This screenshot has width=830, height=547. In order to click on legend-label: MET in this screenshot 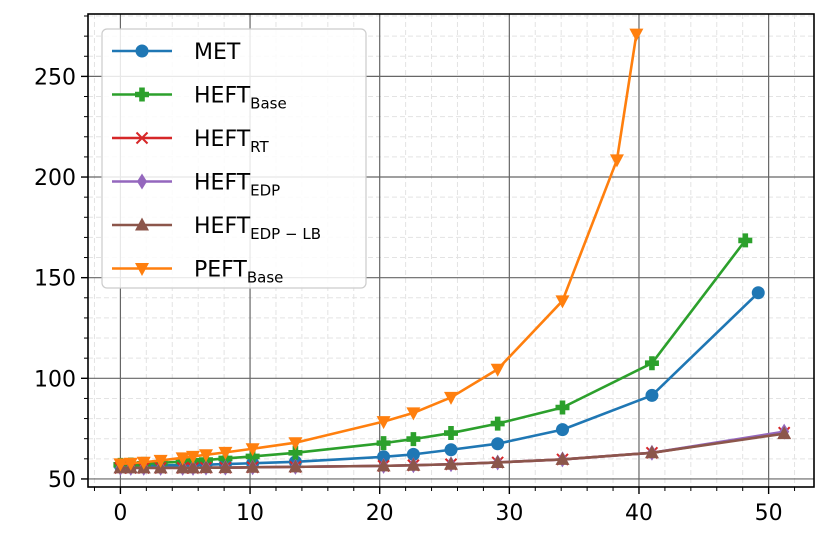, I will do `click(217, 52)`.